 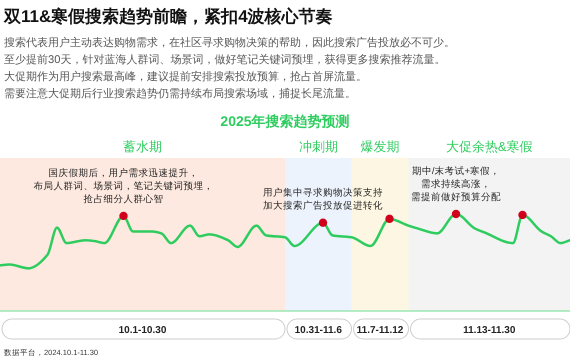 What do you see at coordinates (142, 330) in the screenshot?
I see `x-tick-label: 10.1-10.30` at bounding box center [142, 330].